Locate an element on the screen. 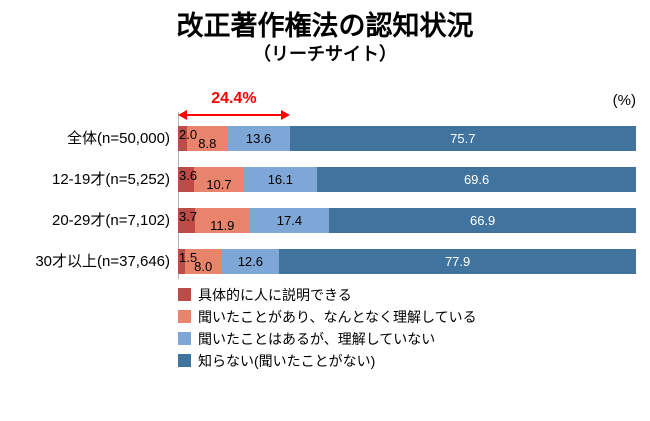  double-arrow-icon is located at coordinates (234, 115).